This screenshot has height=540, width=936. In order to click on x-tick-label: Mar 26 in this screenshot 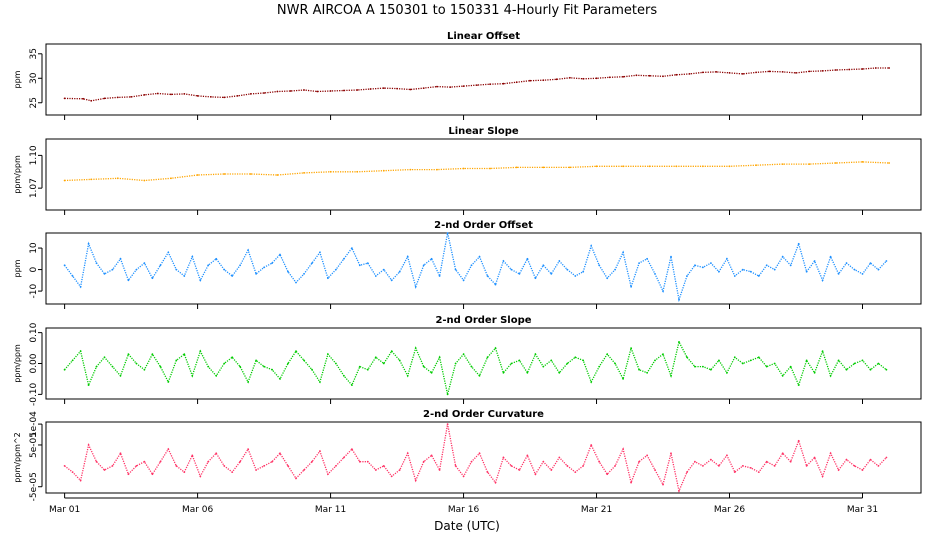, I will do `click(730, 510)`.